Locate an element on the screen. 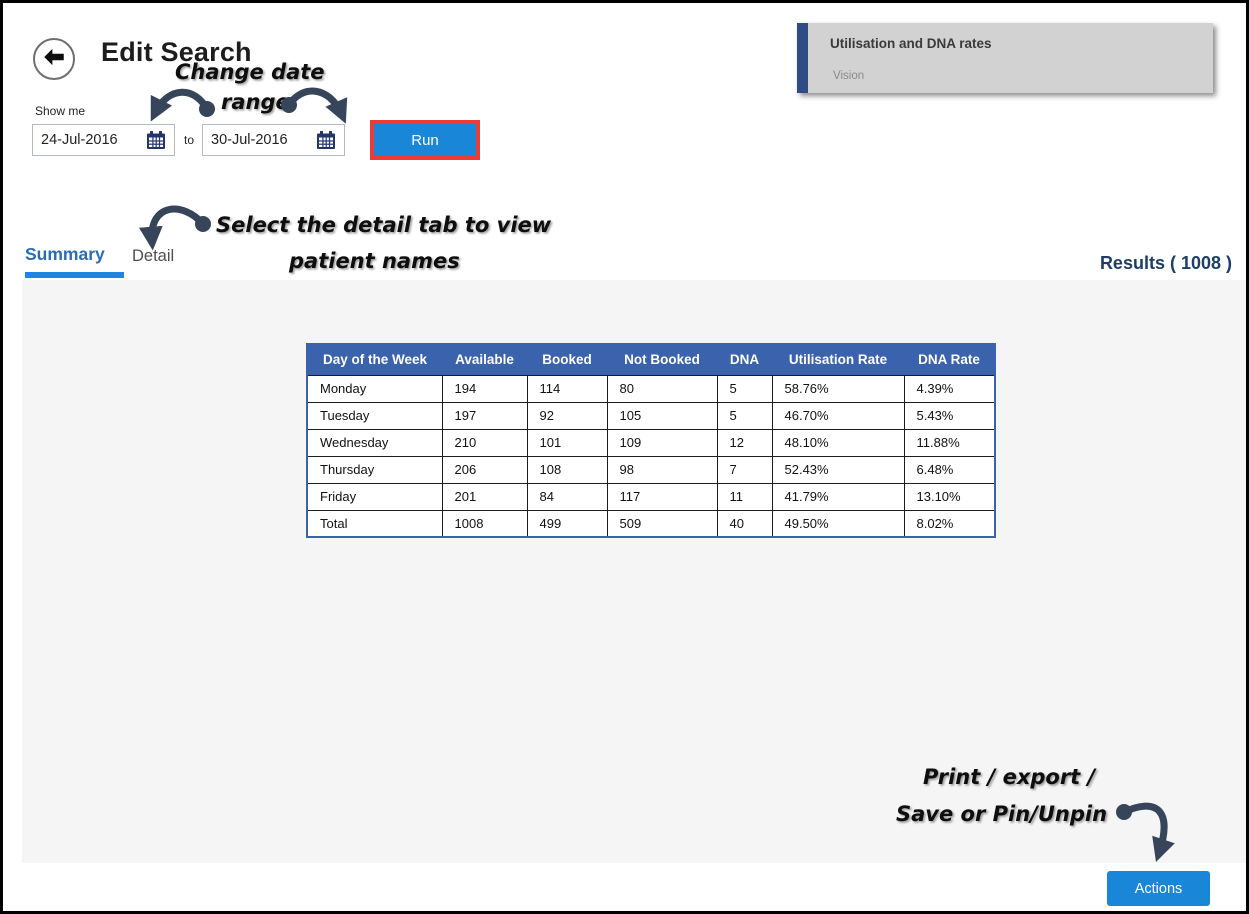 Image resolution: width=1249 pixels, height=914 pixels. table-row: Tuesday 197 92 105 5 46.70% 5.43% is located at coordinates (651, 415).